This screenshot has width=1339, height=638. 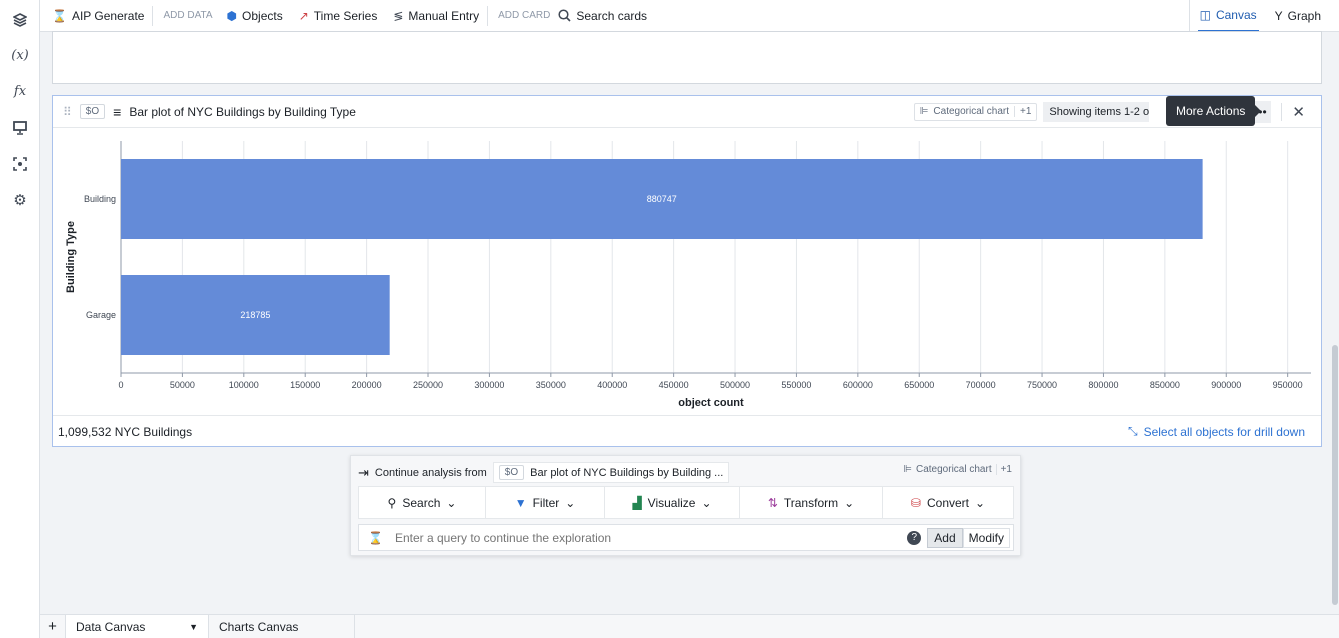 What do you see at coordinates (1224, 431) in the screenshot?
I see `drill-down-link: Select all objects for drill down` at bounding box center [1224, 431].